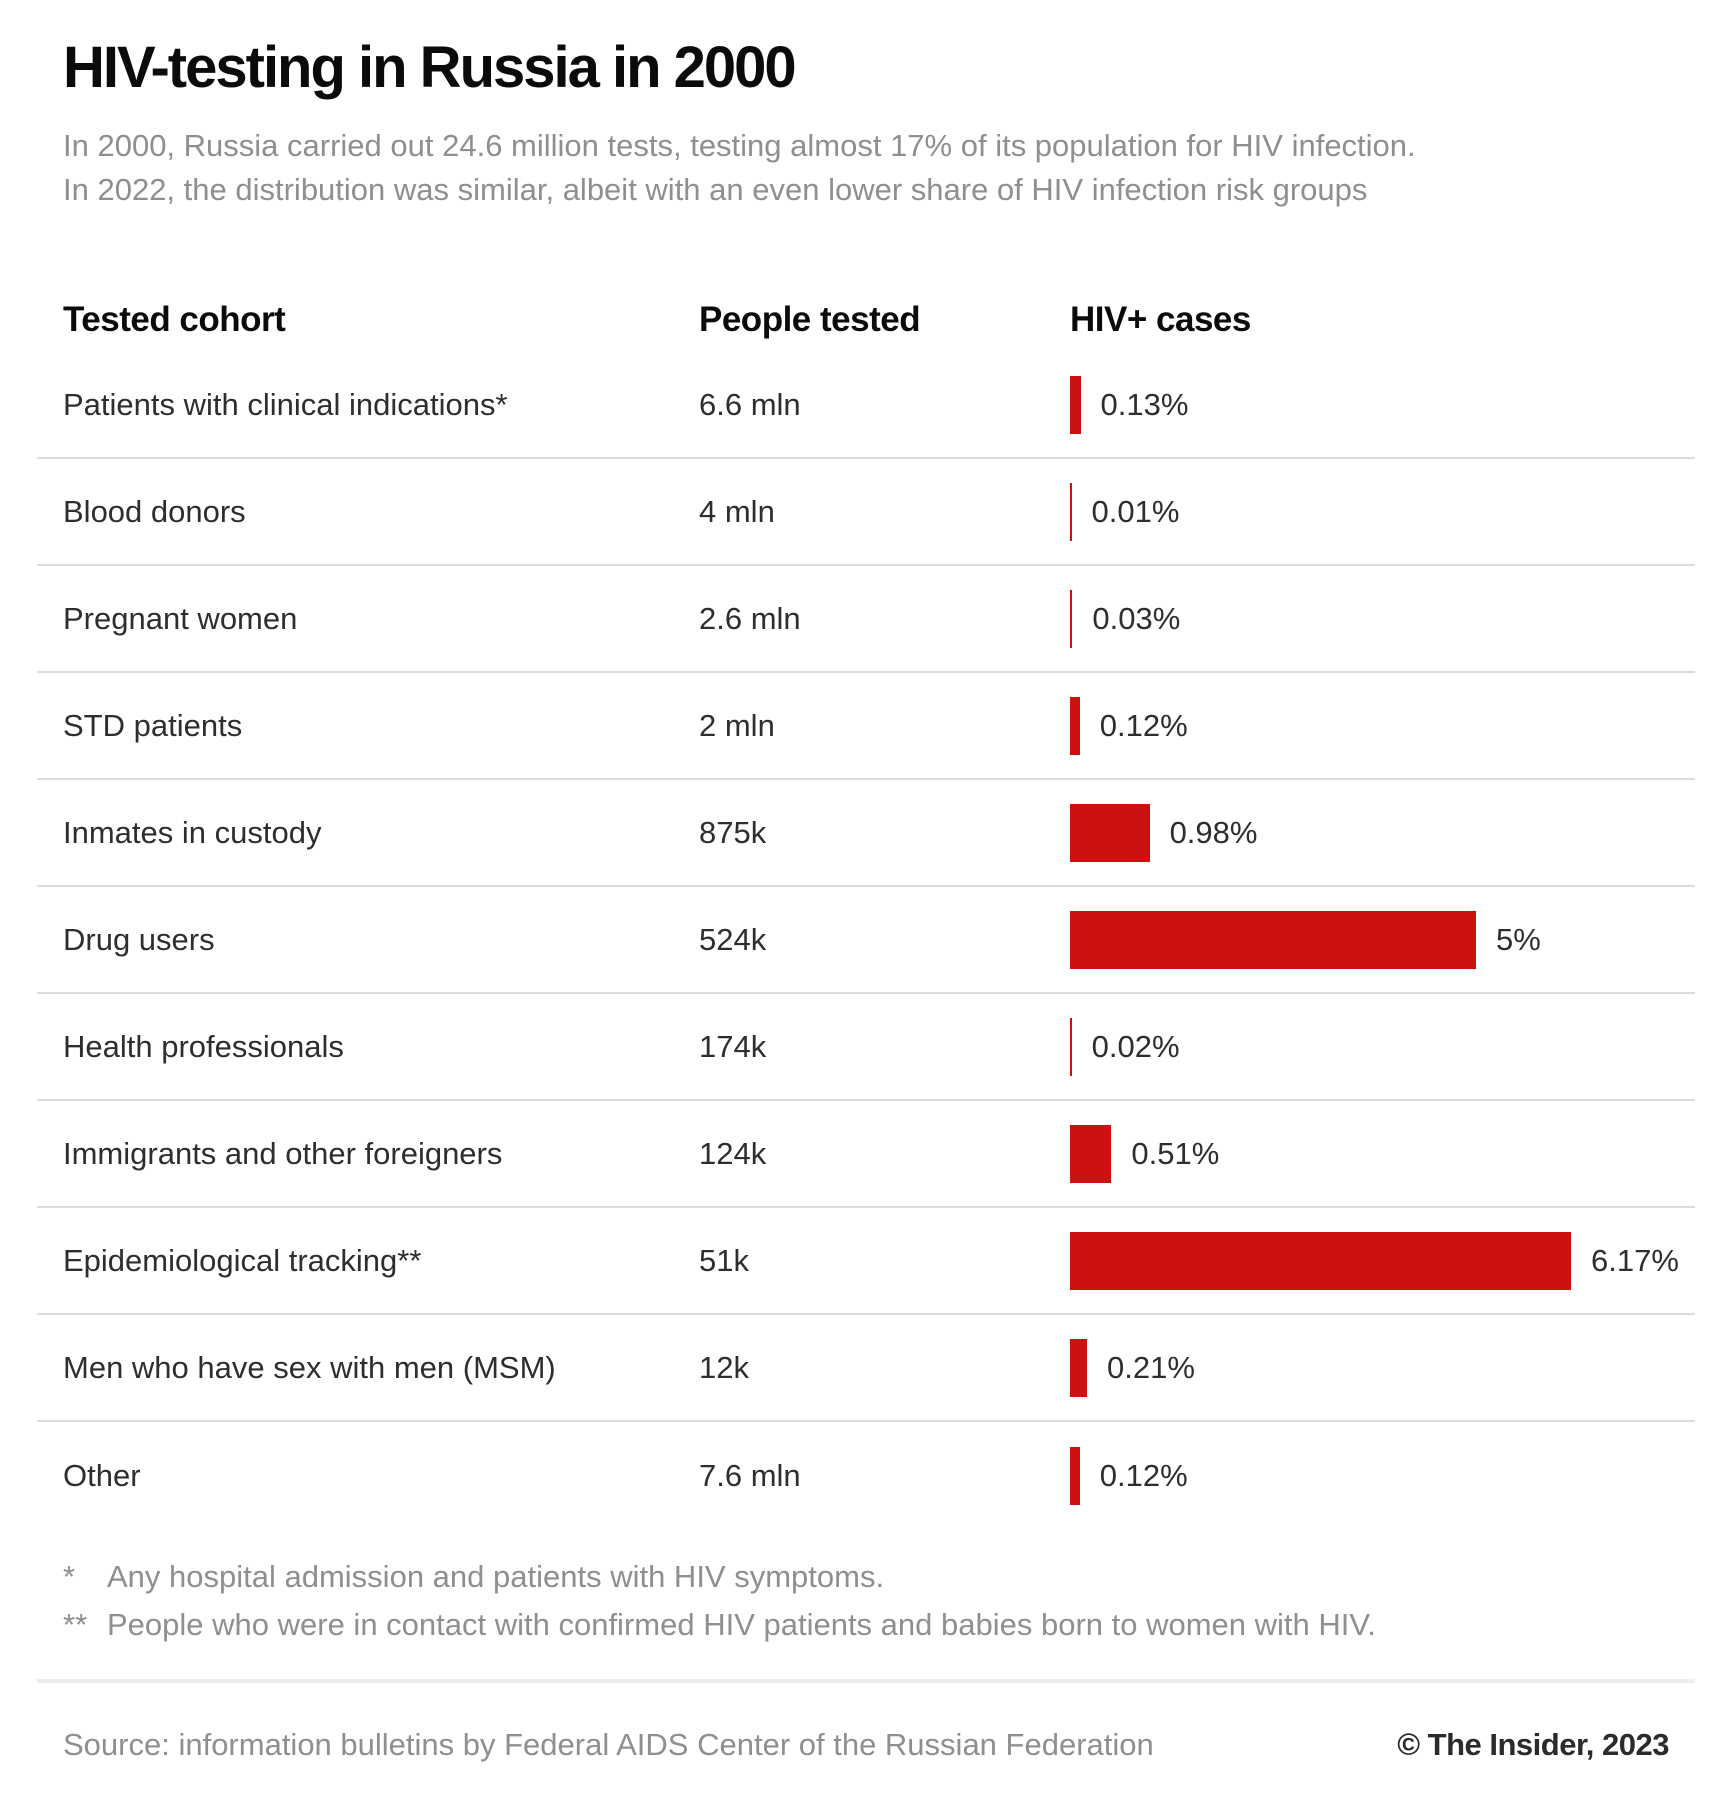 The image size is (1732, 1803). Describe the element at coordinates (1135, 1046) in the screenshot. I see `hiv-rate-label: 0.02%` at that location.